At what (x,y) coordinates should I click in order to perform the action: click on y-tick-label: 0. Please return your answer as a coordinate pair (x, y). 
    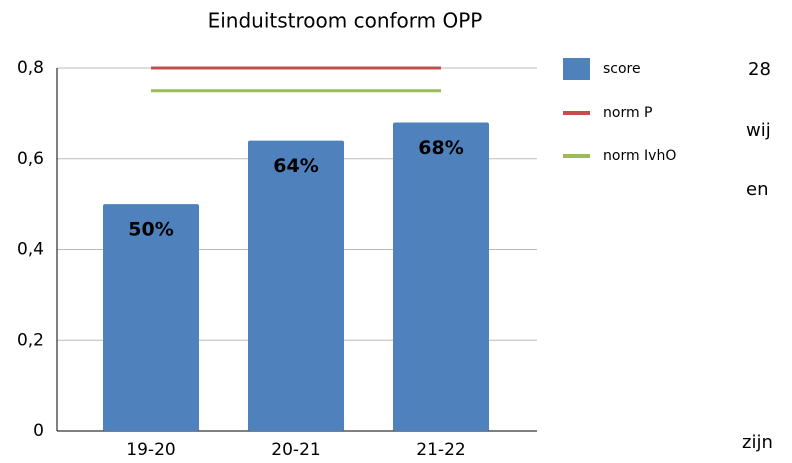
    Looking at the image, I should click on (38, 431).